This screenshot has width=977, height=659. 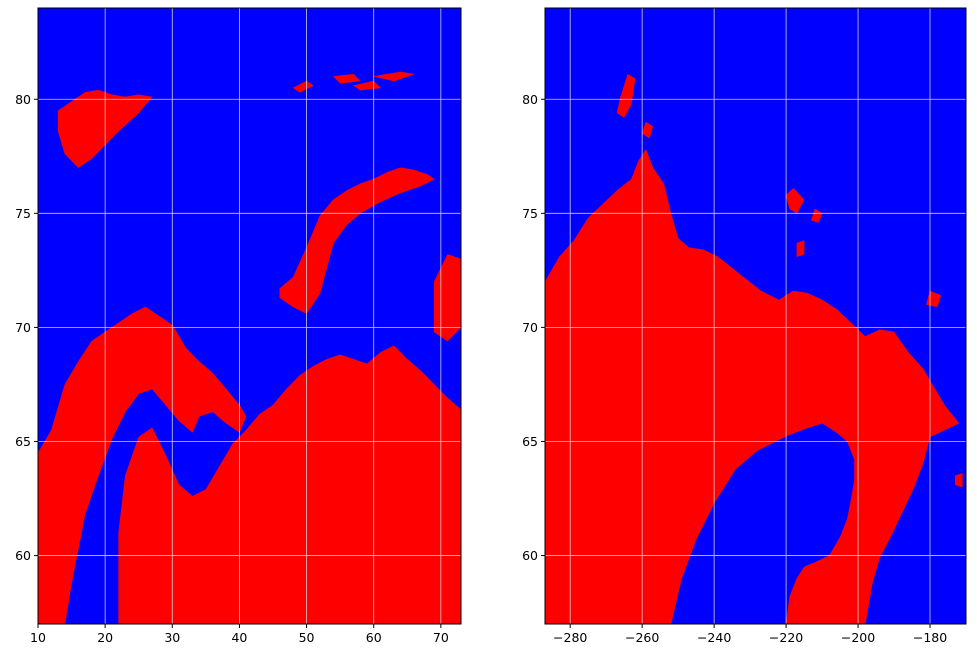 I want to click on x-tick-label: 60, so click(x=374, y=637).